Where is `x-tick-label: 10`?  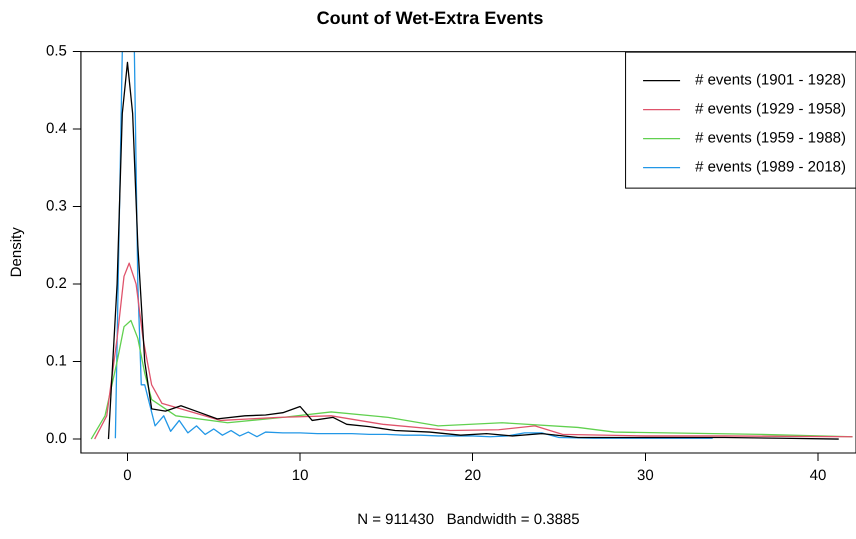 x-tick-label: 10 is located at coordinates (300, 475).